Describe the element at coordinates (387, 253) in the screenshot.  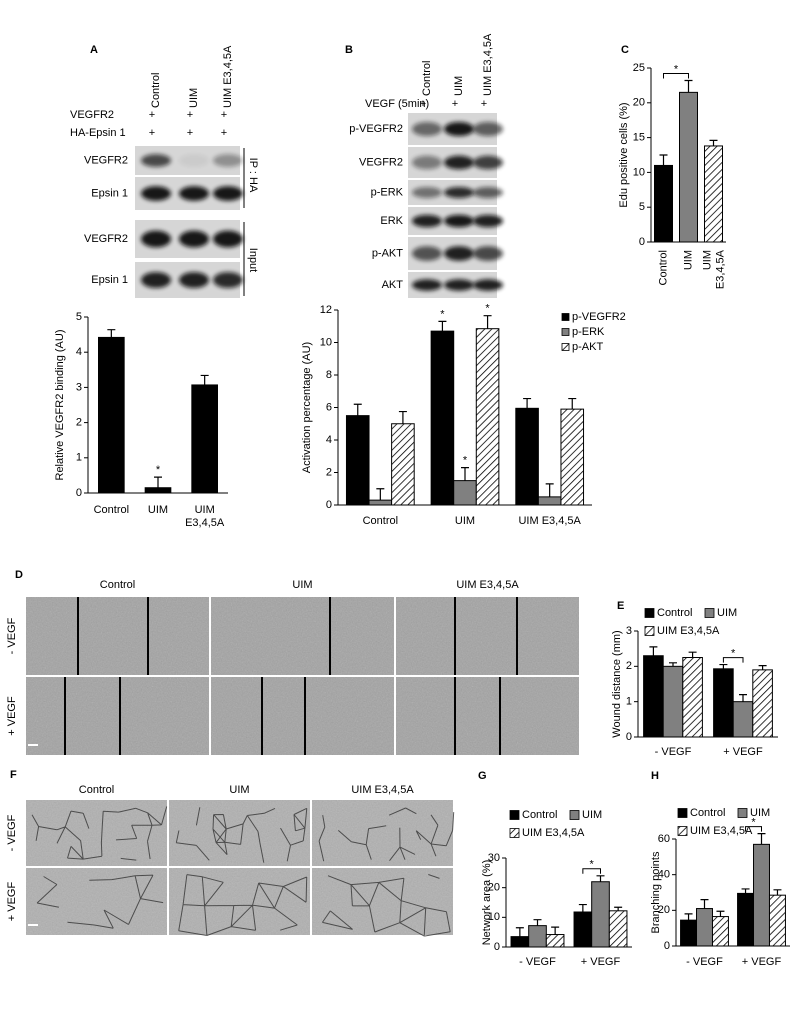
I see `band-label: p-AKT` at that location.